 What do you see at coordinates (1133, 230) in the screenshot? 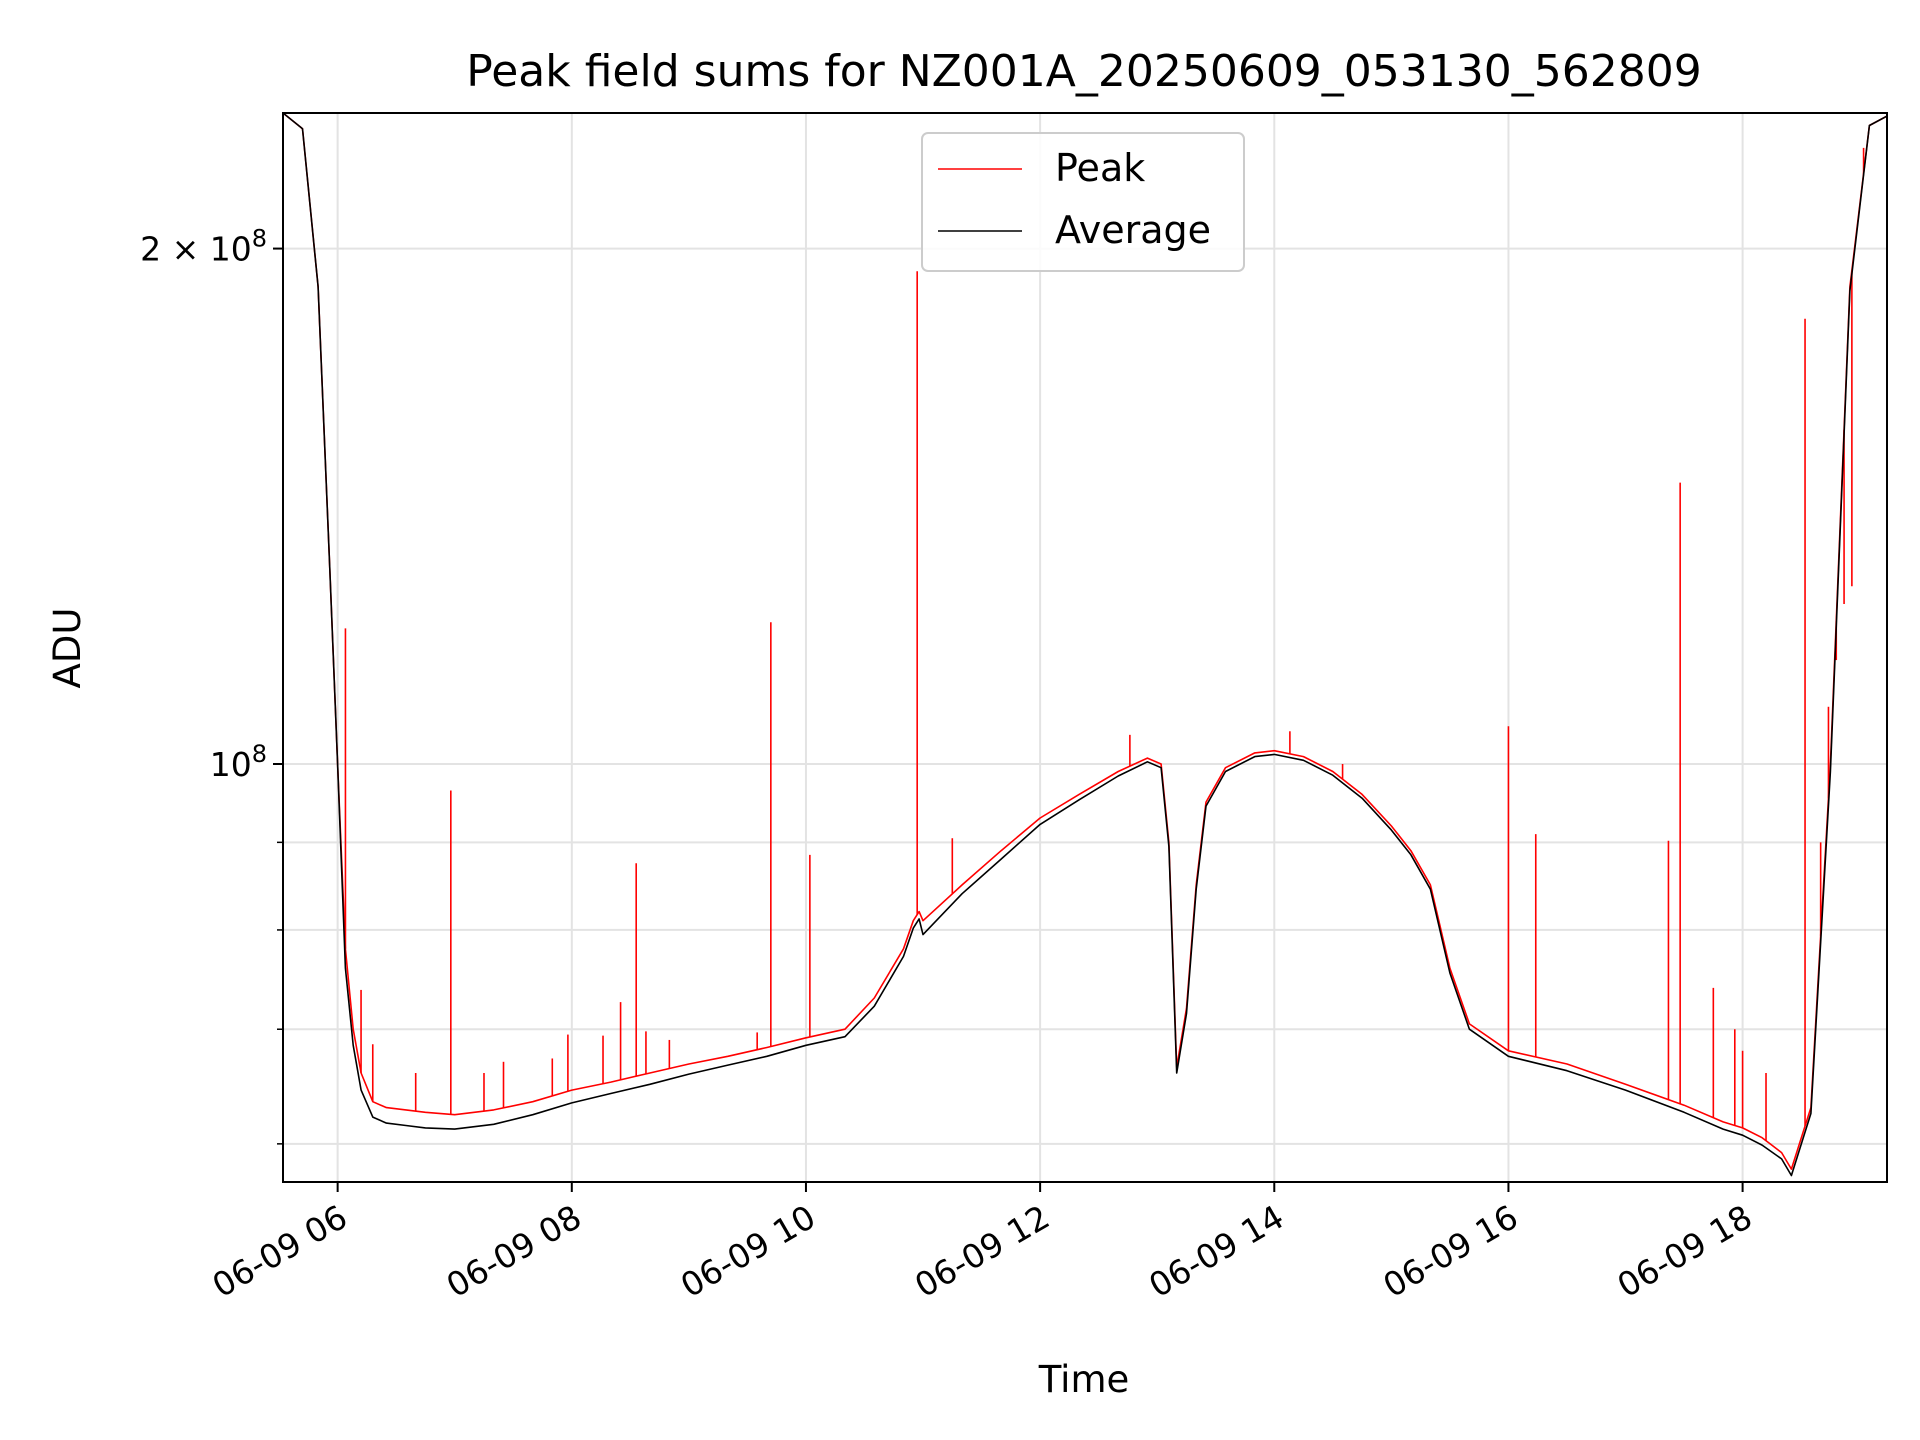
I see `legend-label-average: Average` at bounding box center [1133, 230].